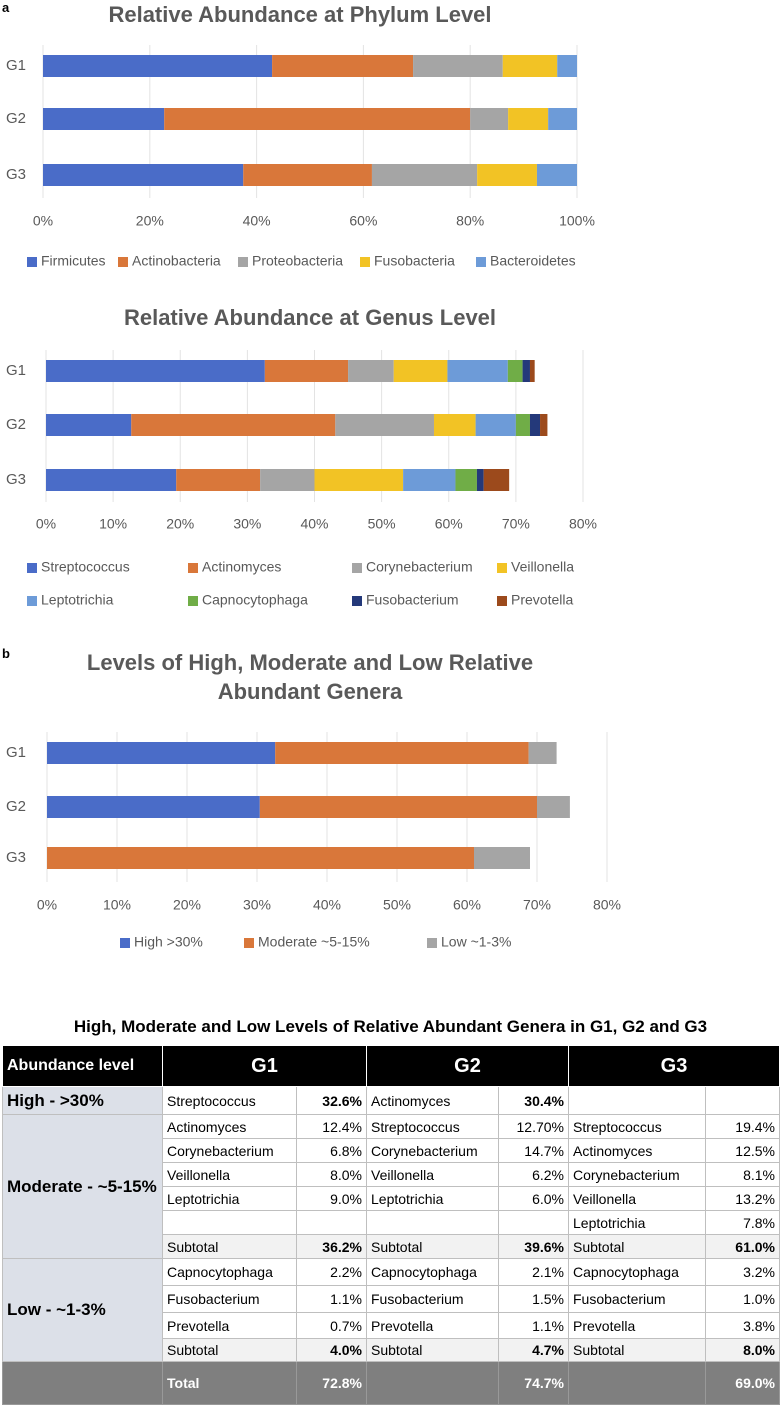 The width and height of the screenshot is (781, 1419). I want to click on value-cell: 13.2%, so click(742, 1198).